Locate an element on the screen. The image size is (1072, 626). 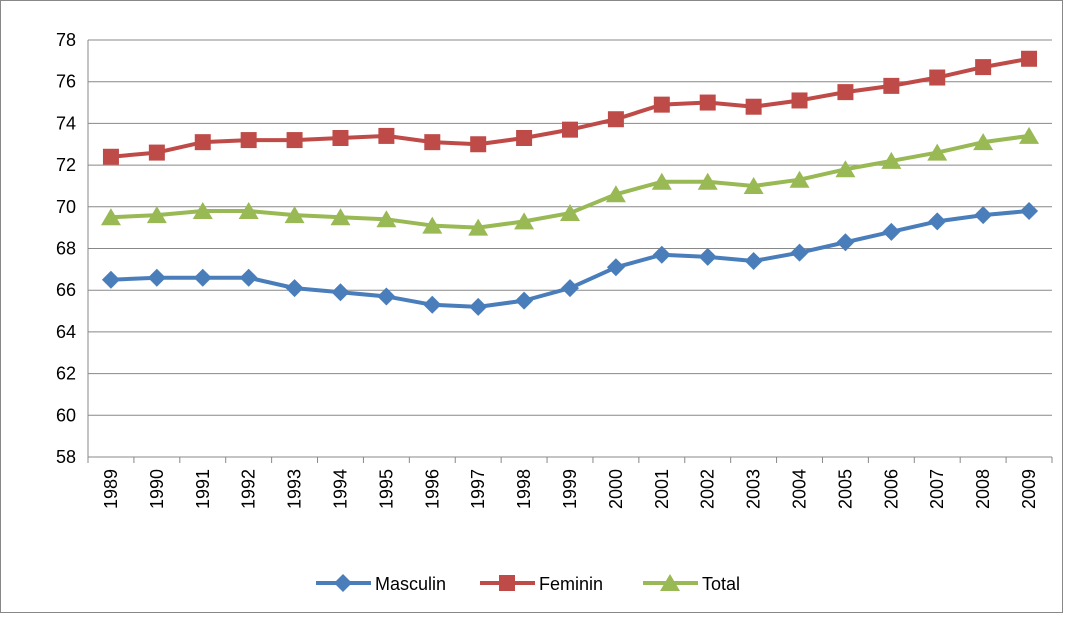
x-tick-label: 2000 is located at coordinates (616, 489).